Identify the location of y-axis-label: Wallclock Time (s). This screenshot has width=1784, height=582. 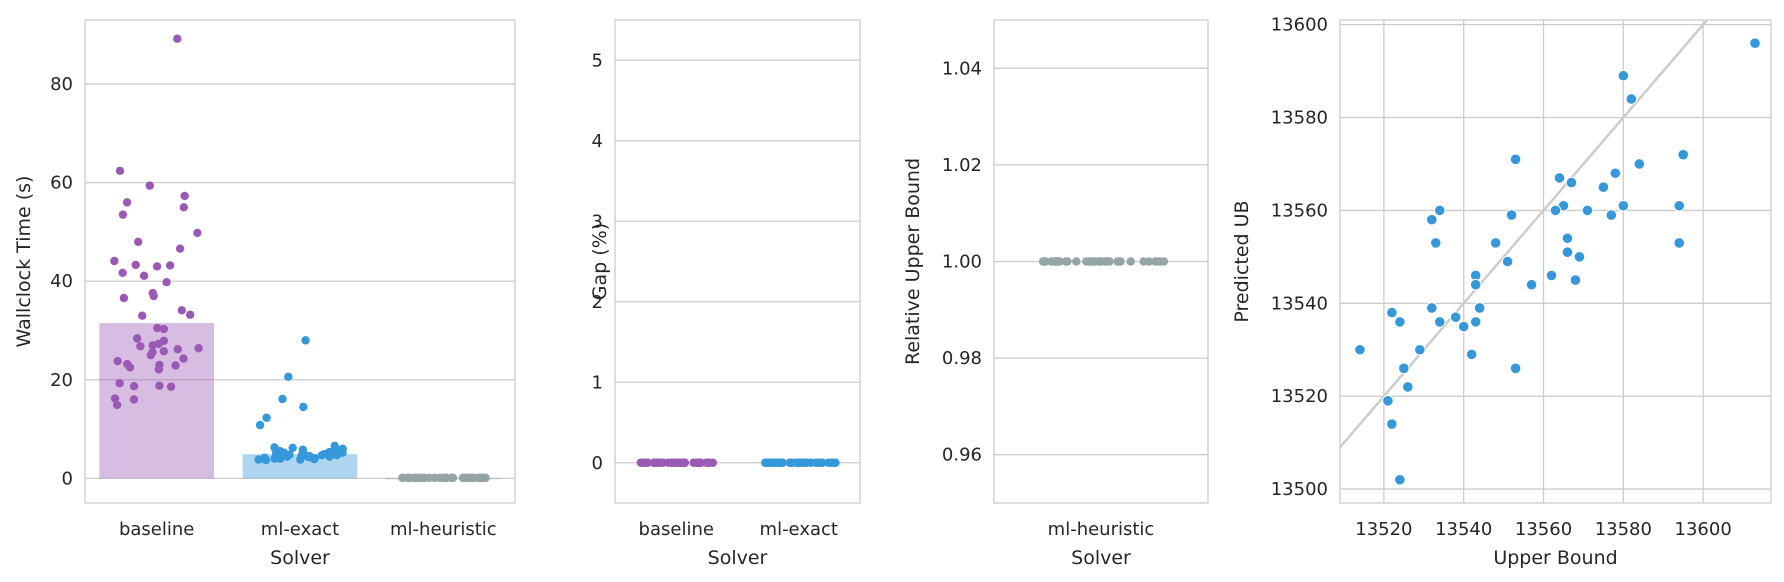
(24, 262).